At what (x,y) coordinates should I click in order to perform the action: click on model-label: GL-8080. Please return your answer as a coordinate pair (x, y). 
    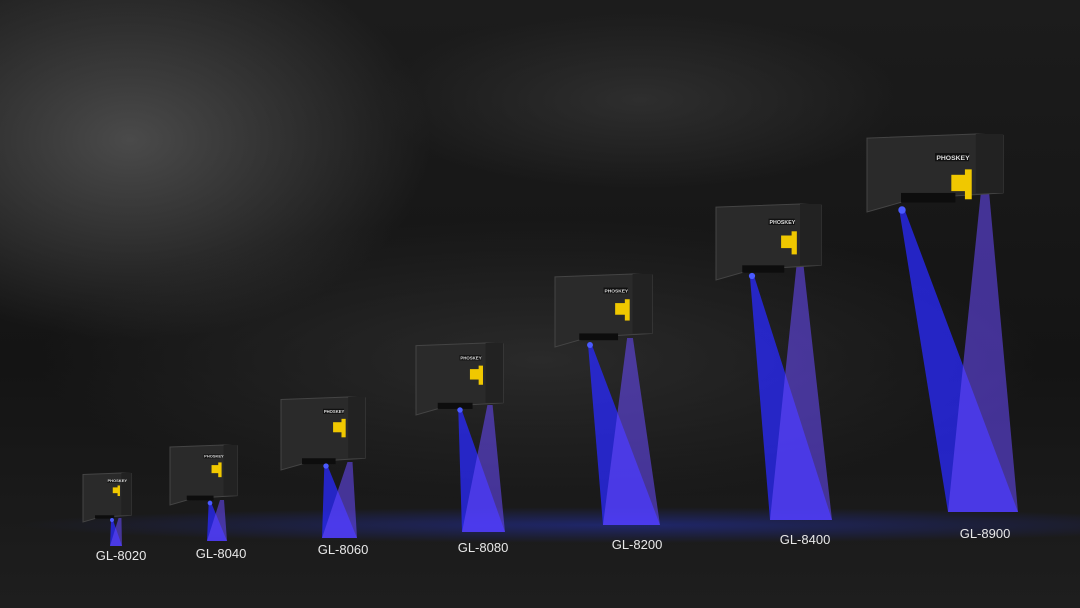
    Looking at the image, I should click on (483, 547).